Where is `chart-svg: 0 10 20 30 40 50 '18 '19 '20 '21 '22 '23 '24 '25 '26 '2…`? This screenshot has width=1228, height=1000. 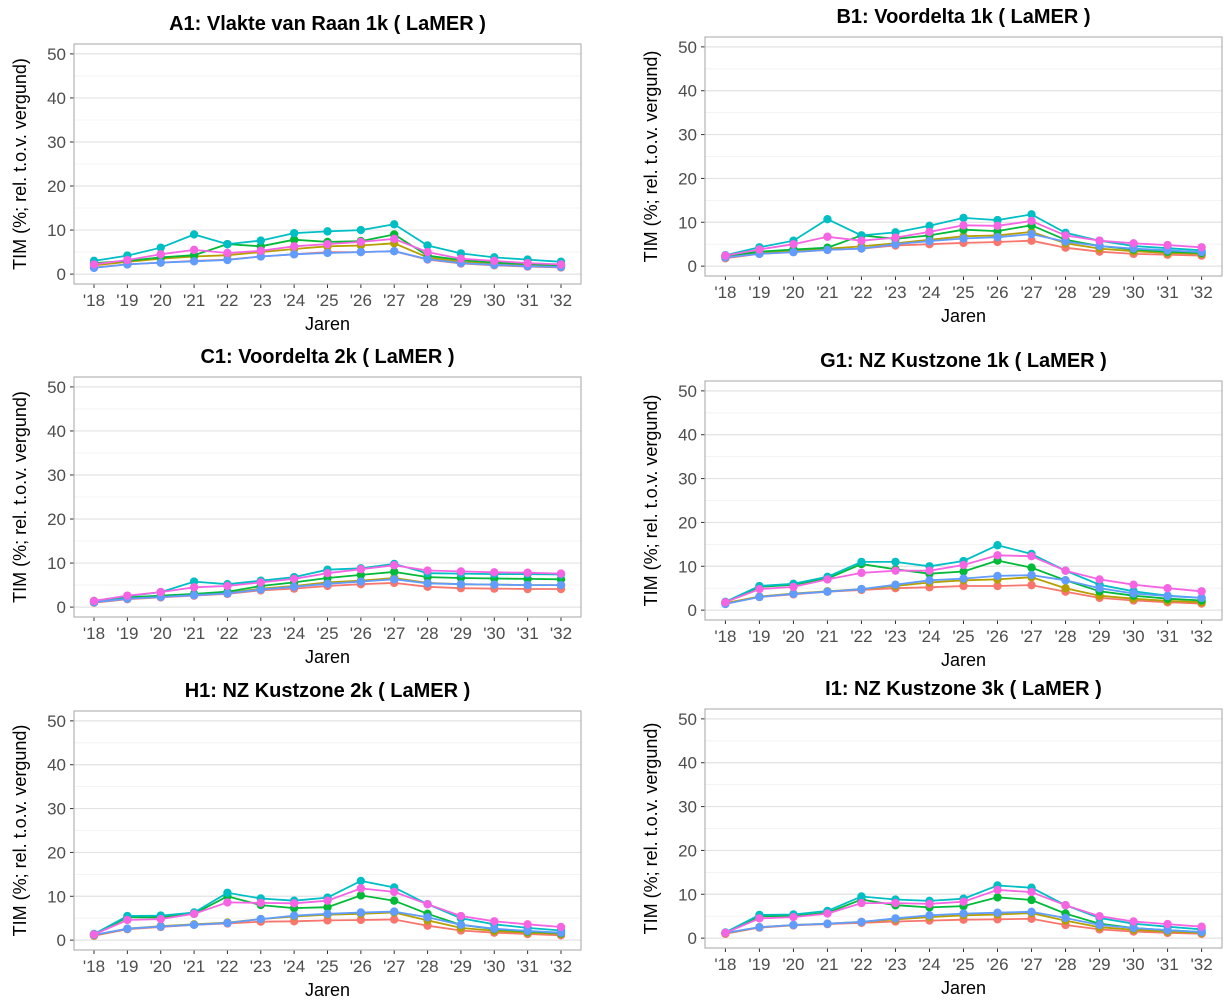 chart-svg: 0 10 20 30 40 50 '18 '19 '20 '21 '22 '23 '24 '25 '26 '2… is located at coordinates (296, 173).